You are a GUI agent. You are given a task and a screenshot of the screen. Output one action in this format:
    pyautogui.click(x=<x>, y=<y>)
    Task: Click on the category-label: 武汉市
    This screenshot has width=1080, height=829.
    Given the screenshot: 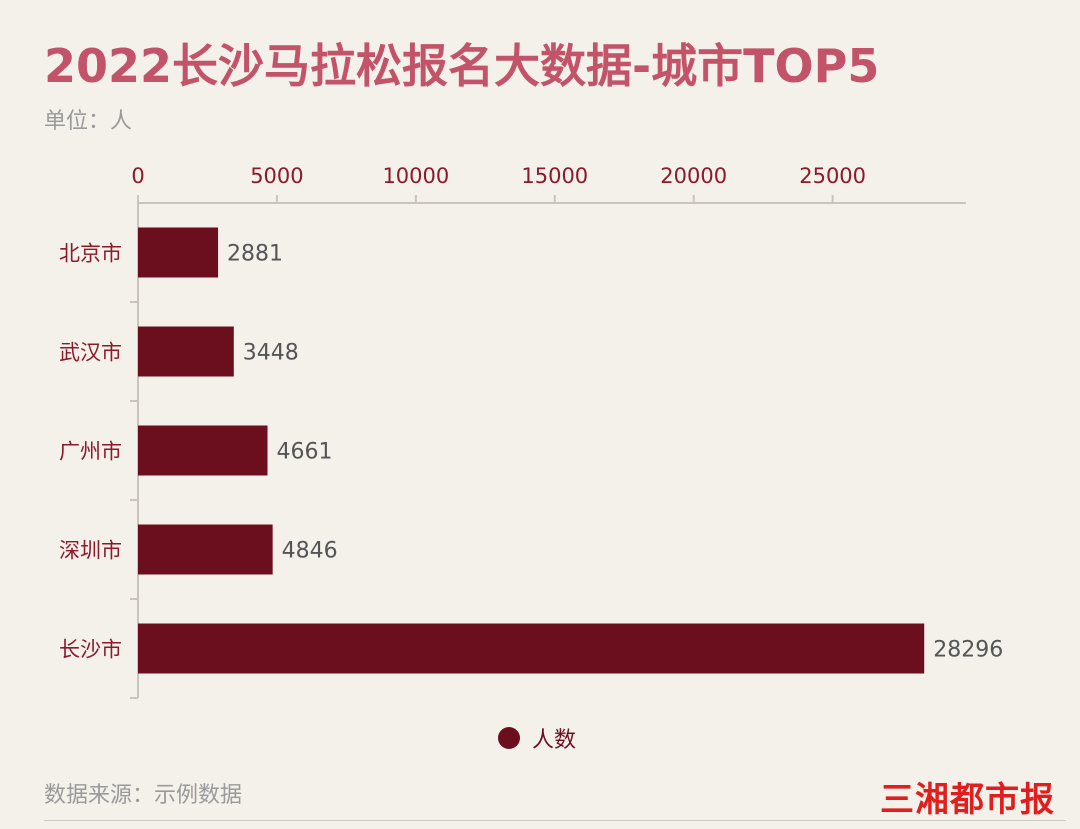 What is the action you would take?
    pyautogui.click(x=90, y=353)
    